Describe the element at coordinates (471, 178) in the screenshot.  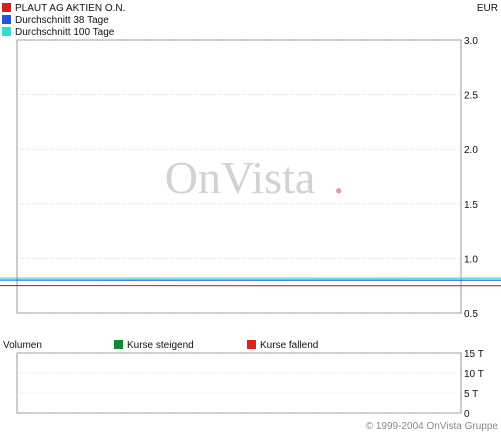
I see `y-axis-ticks: 0.5 1.0 1.5 2.0 2.5 3.0` at that location.